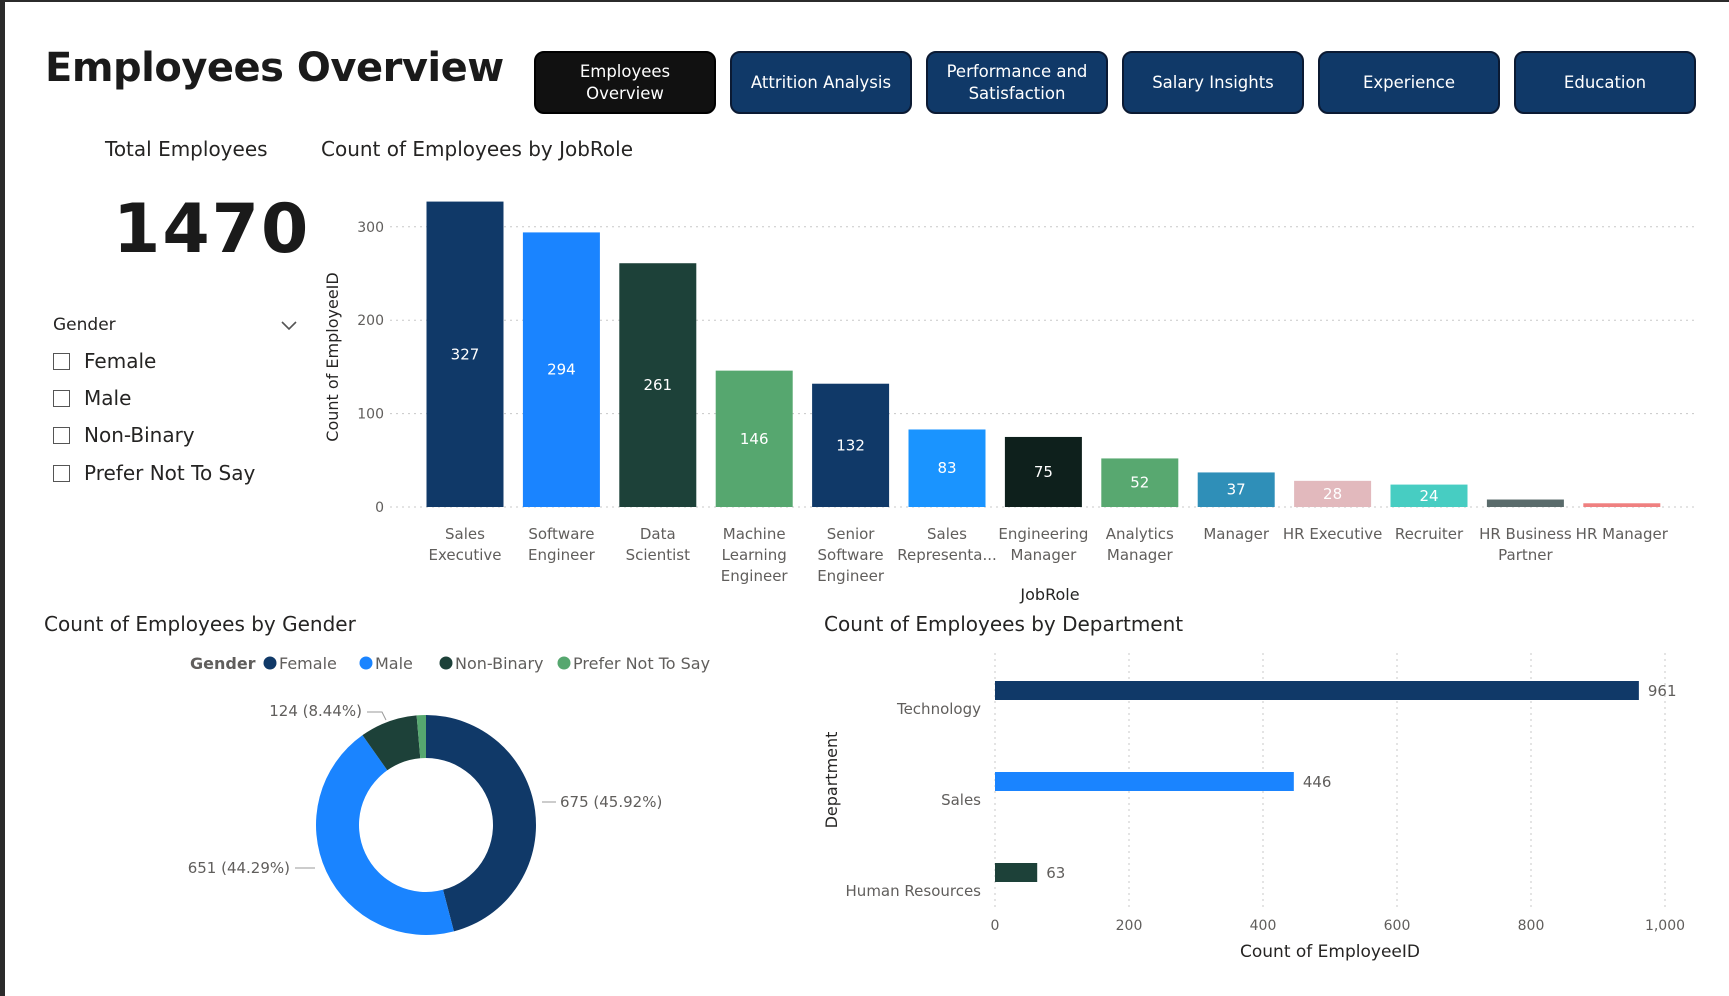  Describe the element at coordinates (1004, 624) in the screenshot. I see `department-chart-title: Count of Employees by Department` at that location.